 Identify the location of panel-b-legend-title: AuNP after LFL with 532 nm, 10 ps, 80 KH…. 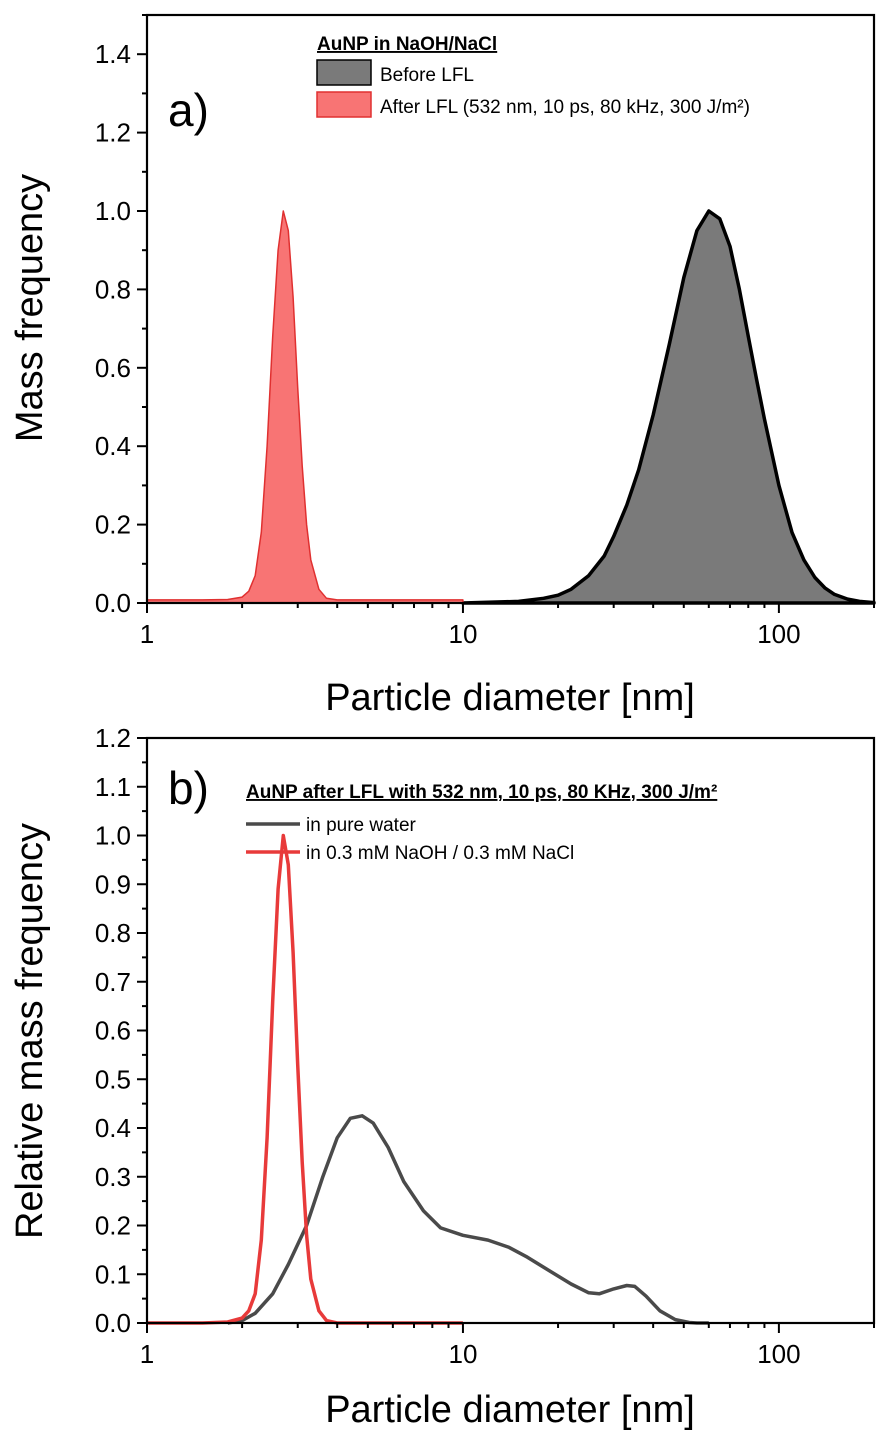
(481, 792).